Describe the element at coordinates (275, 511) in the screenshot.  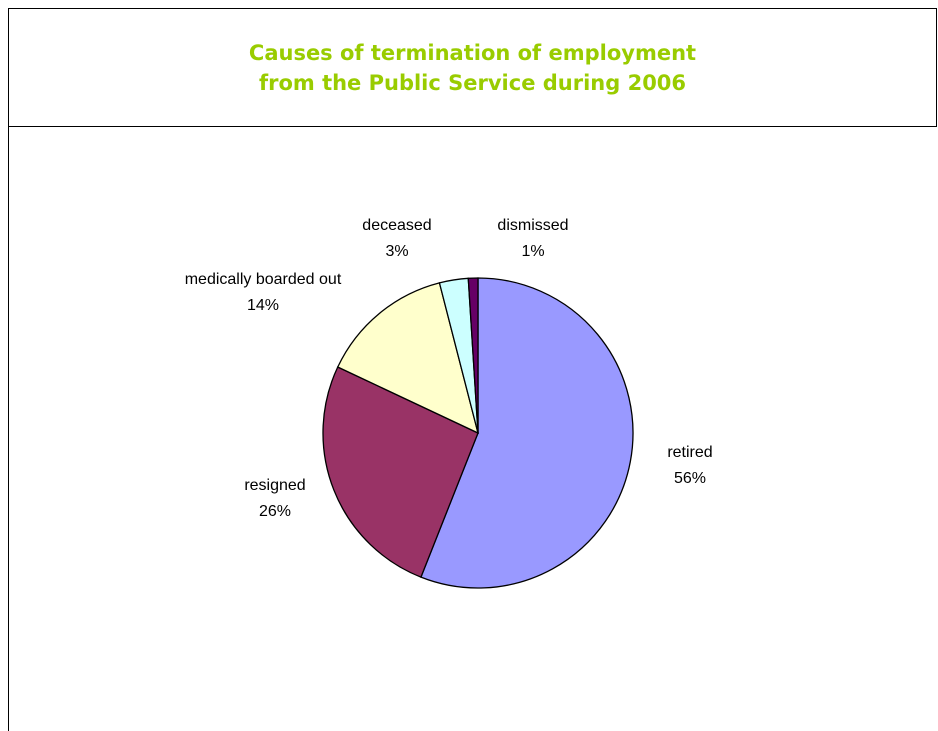
I see `value-label: 26%` at that location.